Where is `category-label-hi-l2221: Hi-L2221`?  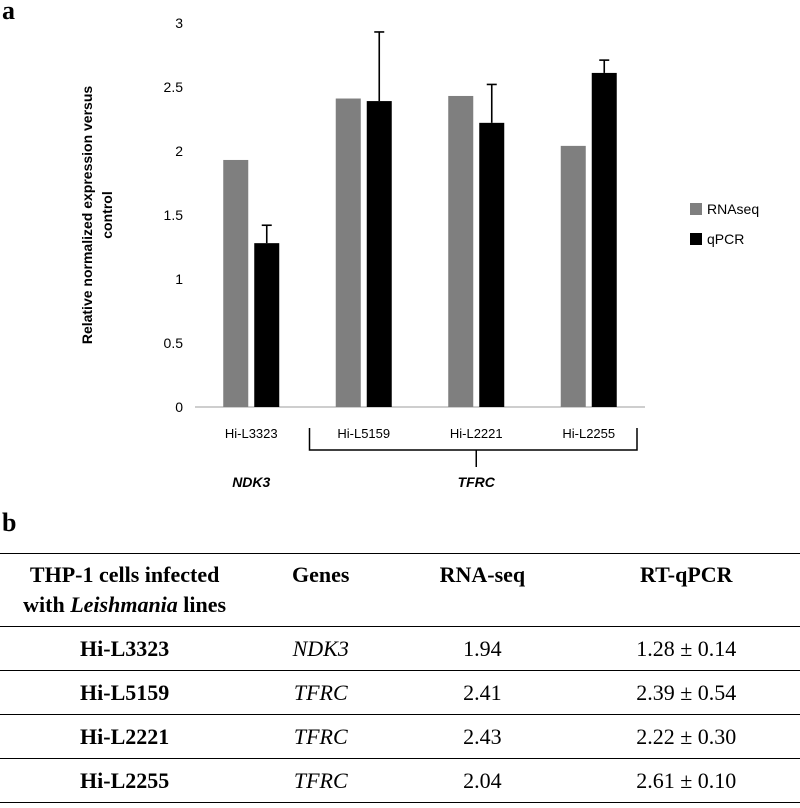 category-label-hi-l2221: Hi-L2221 is located at coordinates (476, 433).